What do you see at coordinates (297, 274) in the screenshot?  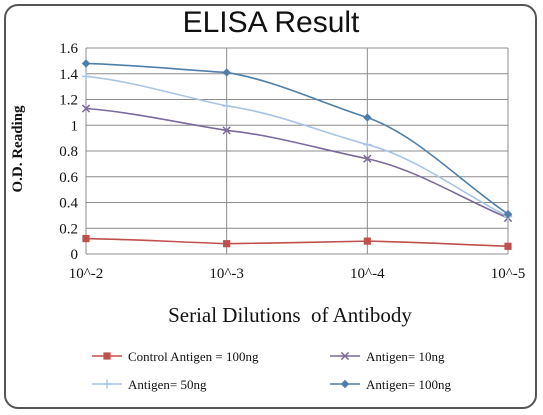 I see `x-axis-ticks: 10^-2 10^-3 10^-4 10^-5` at bounding box center [297, 274].